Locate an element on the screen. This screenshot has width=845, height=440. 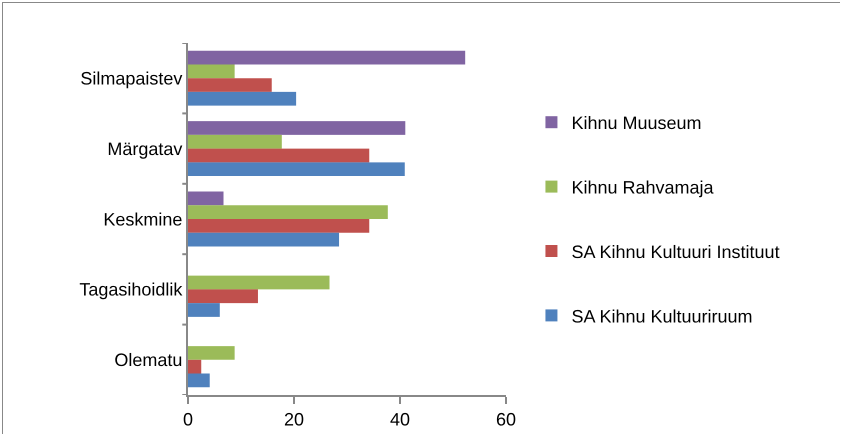
y-tick-label: Keskmine is located at coordinates (142, 219).